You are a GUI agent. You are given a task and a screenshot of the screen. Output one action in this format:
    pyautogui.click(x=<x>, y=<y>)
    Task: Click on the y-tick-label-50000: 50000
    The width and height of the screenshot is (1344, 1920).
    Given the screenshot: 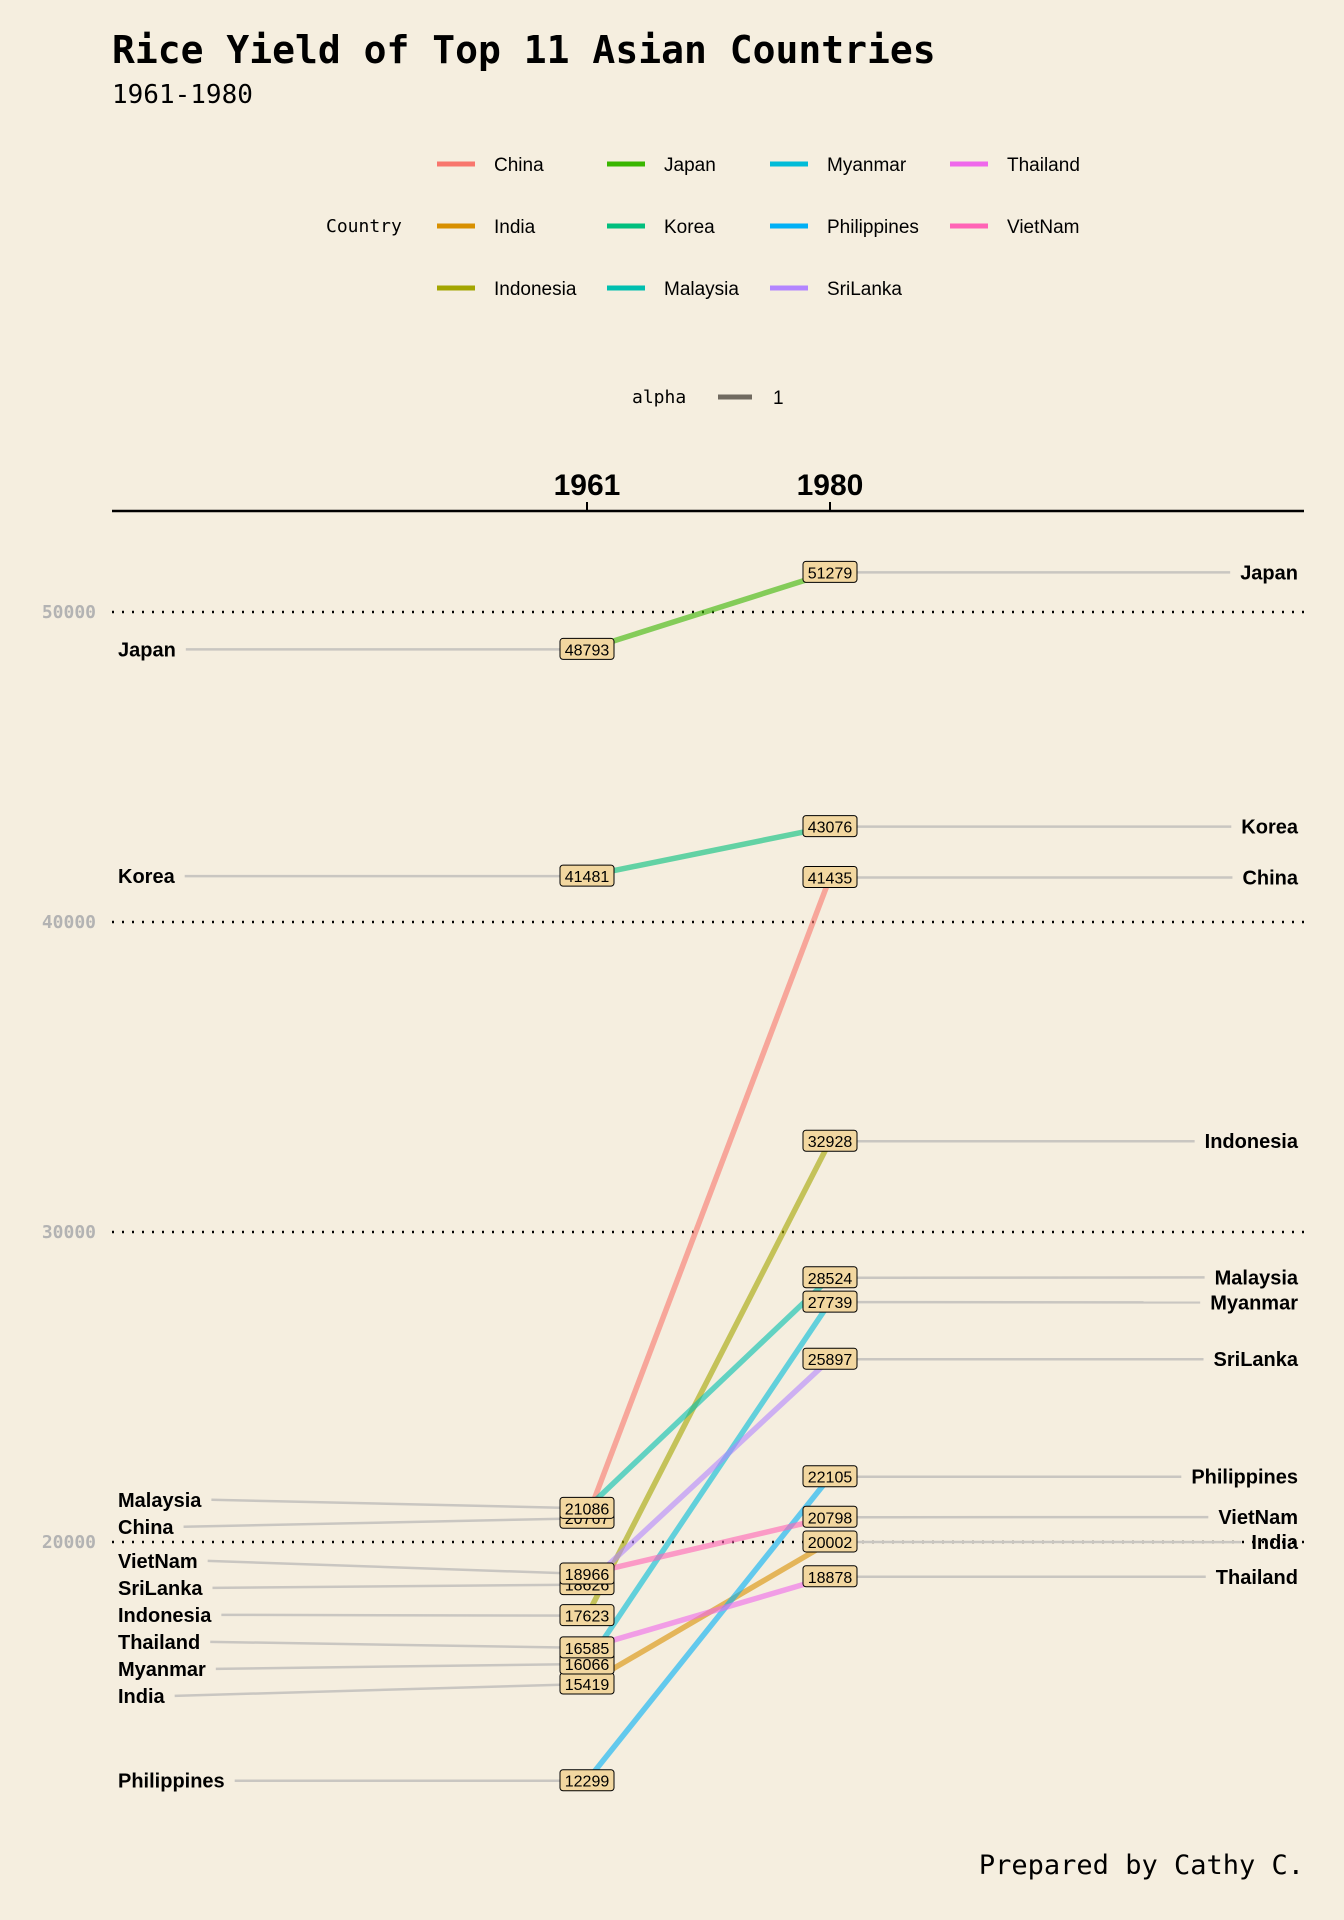 What is the action you would take?
    pyautogui.click(x=69, y=612)
    